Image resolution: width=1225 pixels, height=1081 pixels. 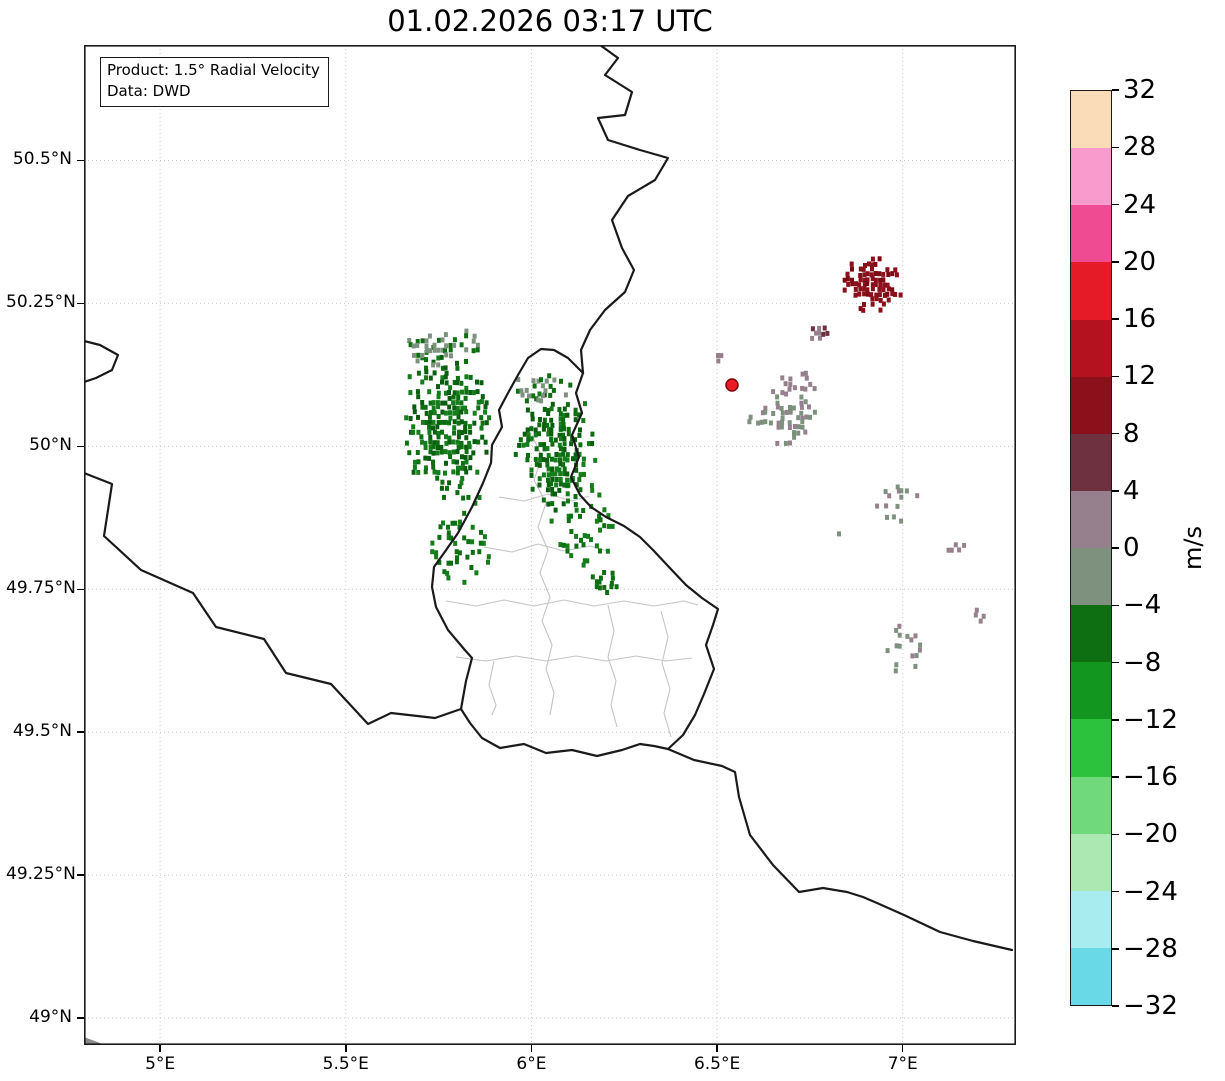 What do you see at coordinates (720, 358) in the screenshot?
I see `radar-echo-small-speck` at bounding box center [720, 358].